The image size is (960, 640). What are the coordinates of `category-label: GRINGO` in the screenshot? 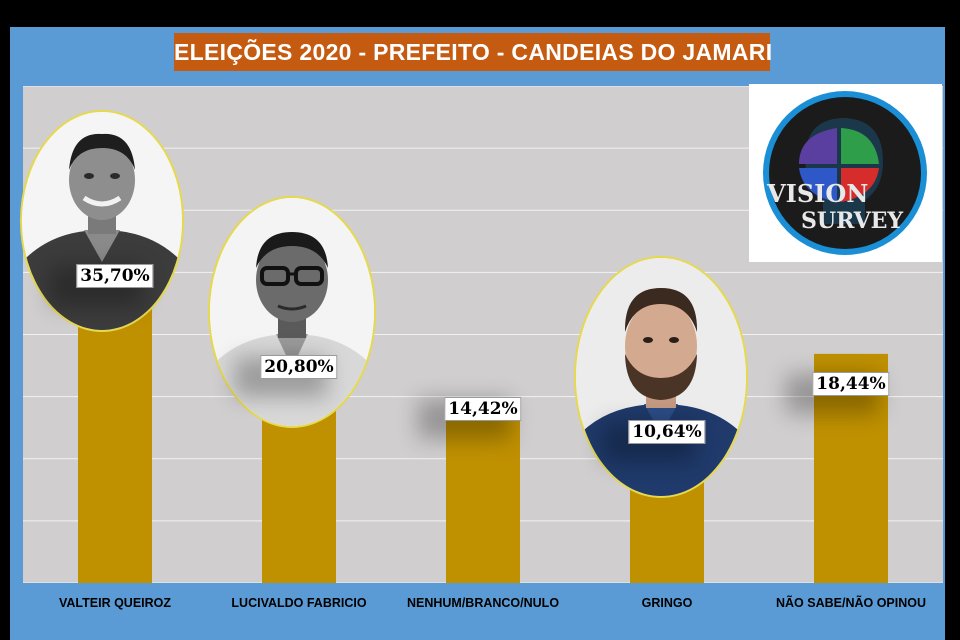 It's located at (667, 603).